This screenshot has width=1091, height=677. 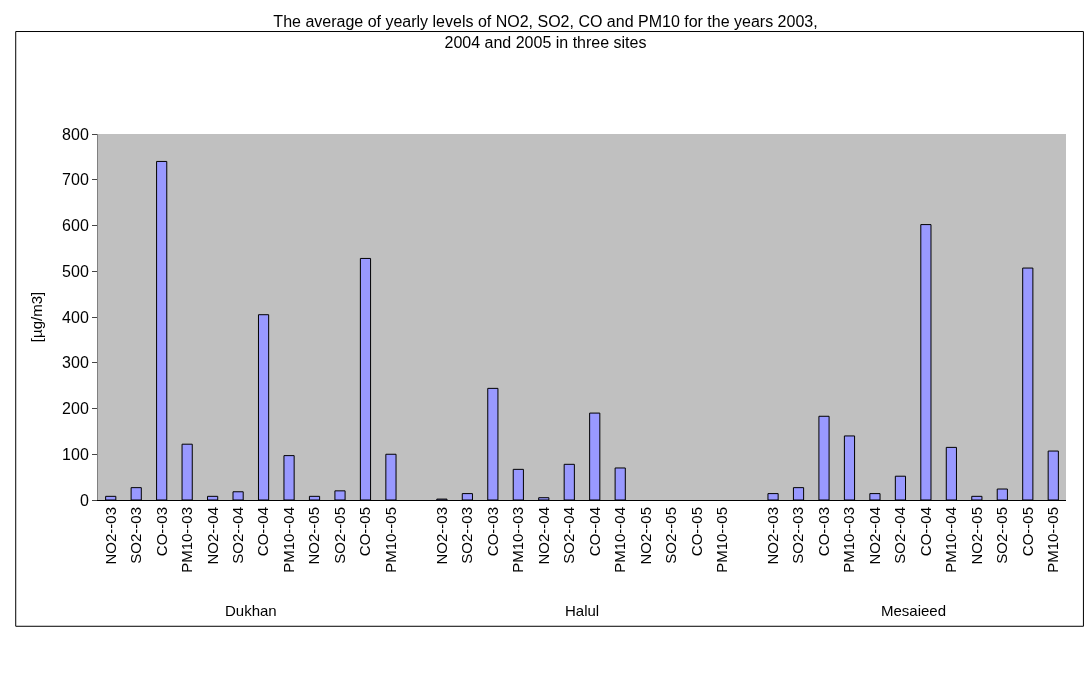 I want to click on y-tick-label: 300, so click(x=75, y=363).